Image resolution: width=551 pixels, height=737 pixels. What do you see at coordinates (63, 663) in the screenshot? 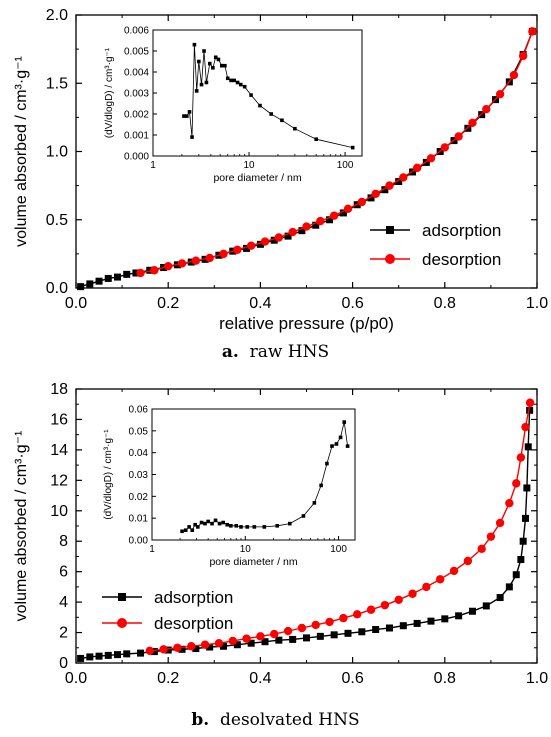
I see `y-tick-label: 0` at bounding box center [63, 663].